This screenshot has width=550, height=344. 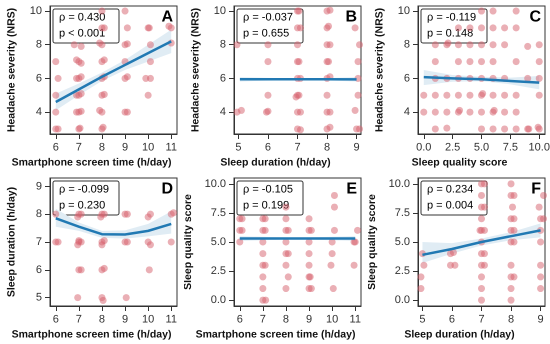 I want to click on x-tick-label: 7, so click(x=297, y=148).